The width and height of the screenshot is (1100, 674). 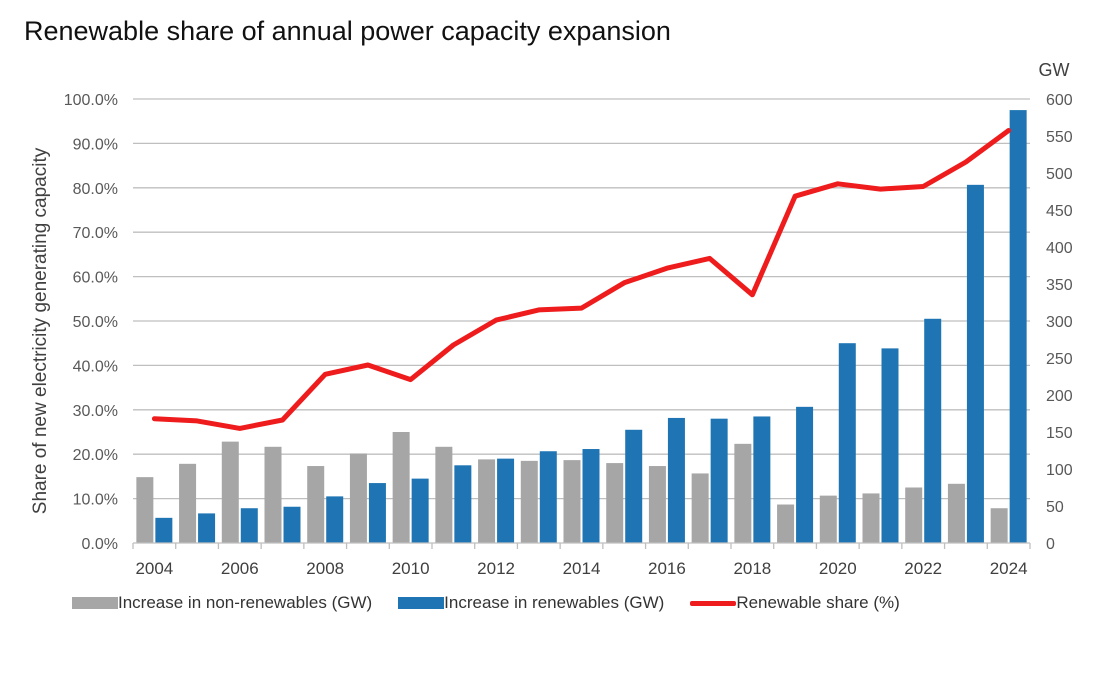 I want to click on legend-swatch-non-renewables, so click(x=95, y=603).